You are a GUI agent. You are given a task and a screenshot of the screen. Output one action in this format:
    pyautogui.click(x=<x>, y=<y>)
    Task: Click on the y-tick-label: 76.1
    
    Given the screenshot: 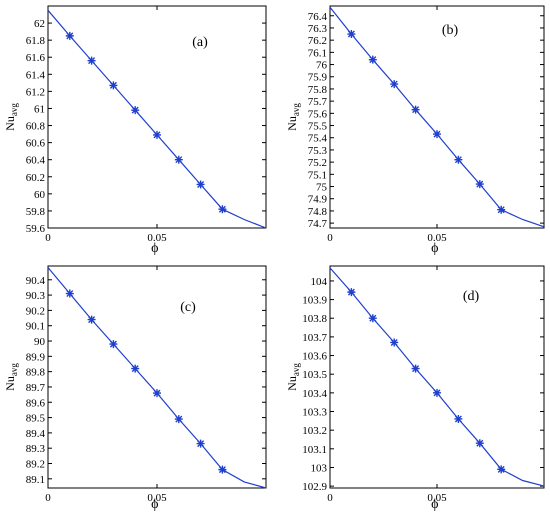 What is the action you would take?
    pyautogui.click(x=317, y=53)
    